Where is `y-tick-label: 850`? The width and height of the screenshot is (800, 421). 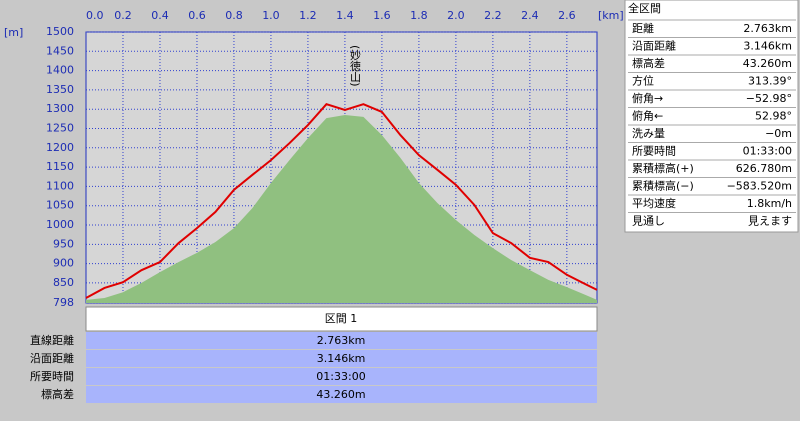
y-tick-label: 850 is located at coordinates (63, 282).